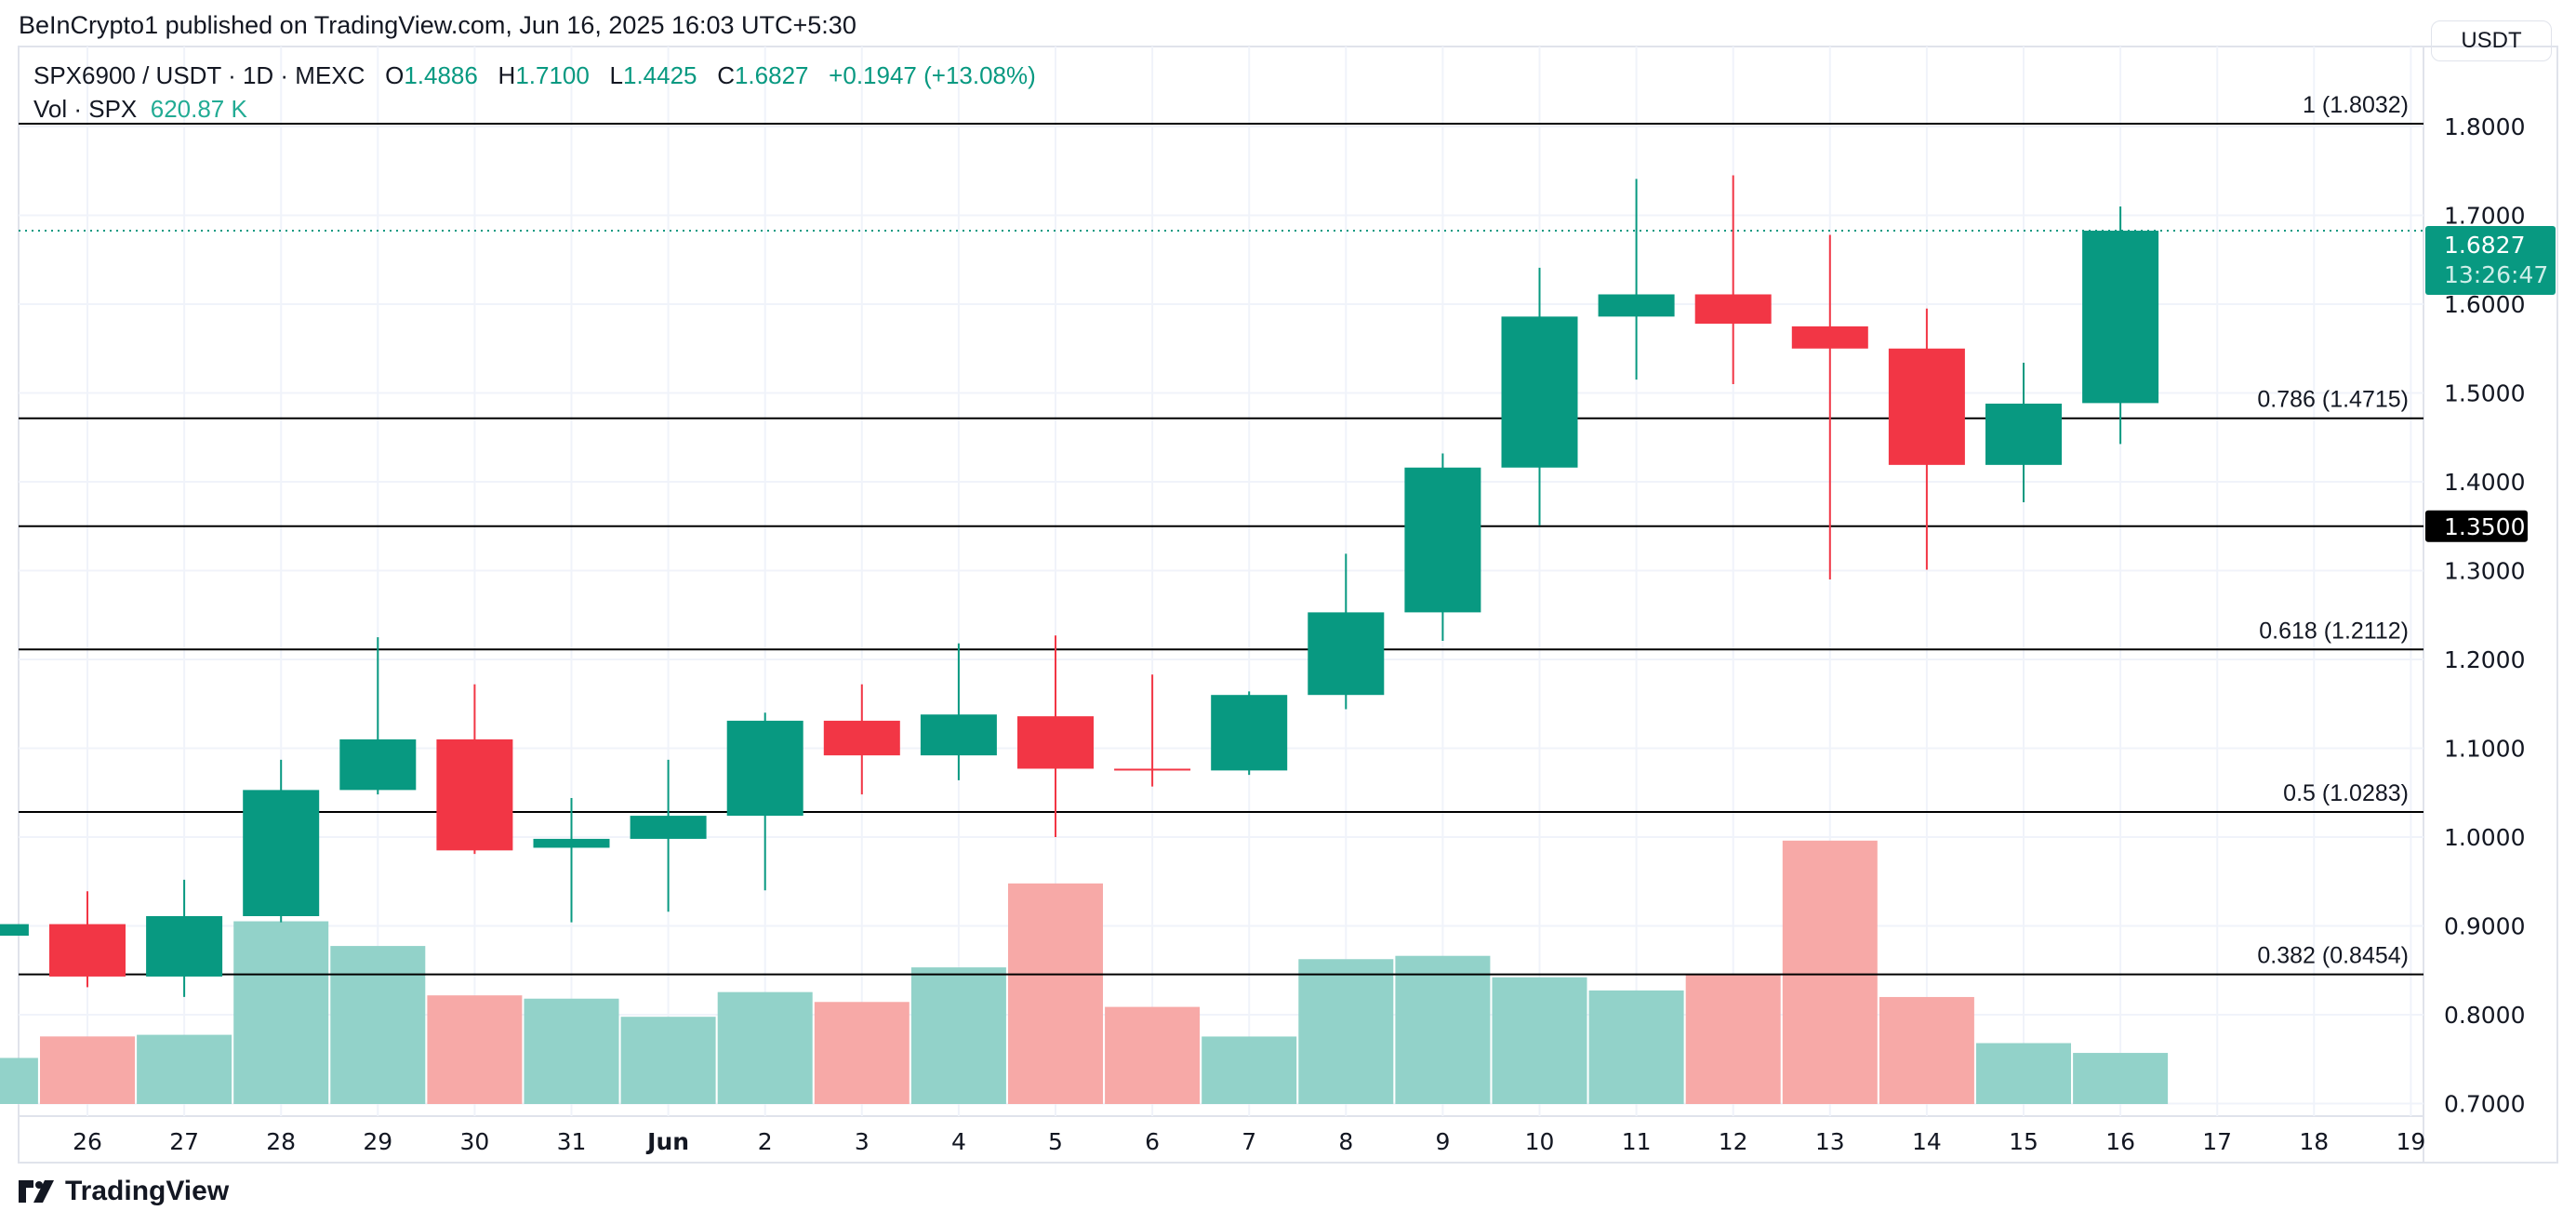 This screenshot has height=1224, width=2576. What do you see at coordinates (2334, 631) in the screenshot?
I see `fib-level-label: 0.618 (1.2112)` at bounding box center [2334, 631].